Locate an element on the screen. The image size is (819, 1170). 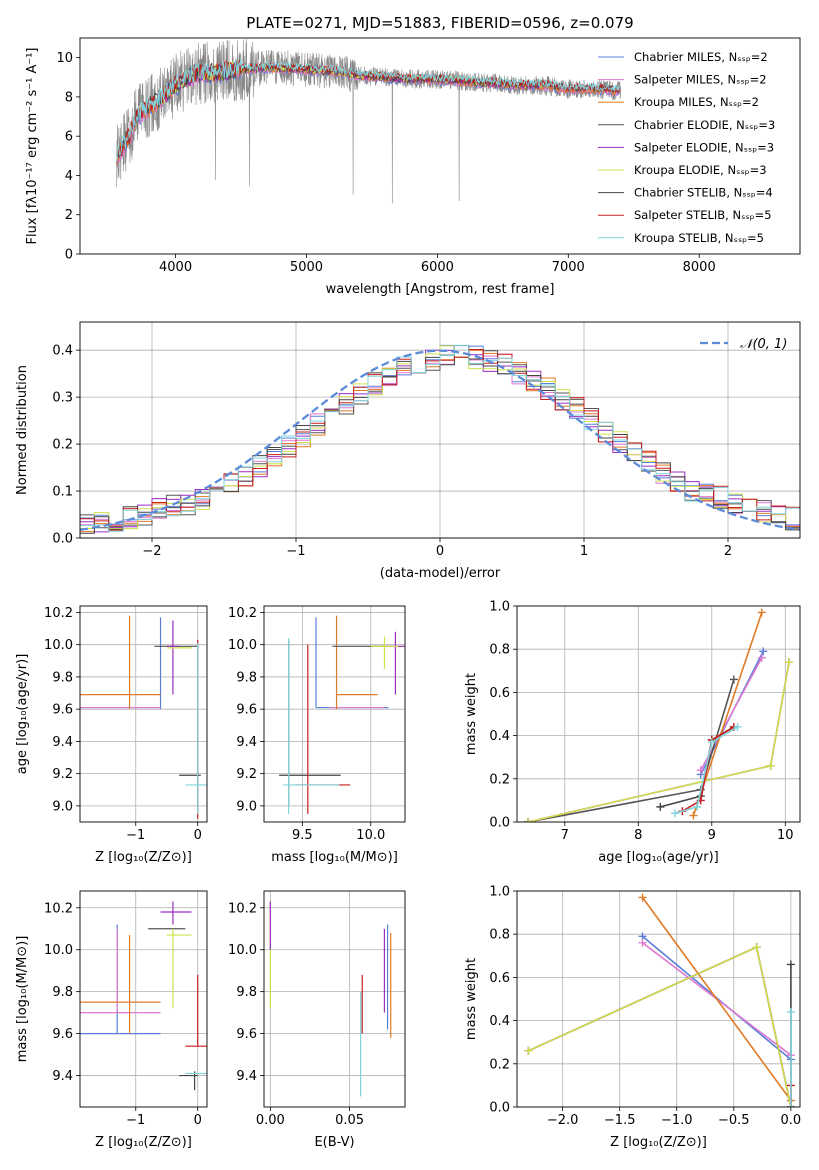
weight-marker-kroupa_miles is located at coordinates (693, 815).